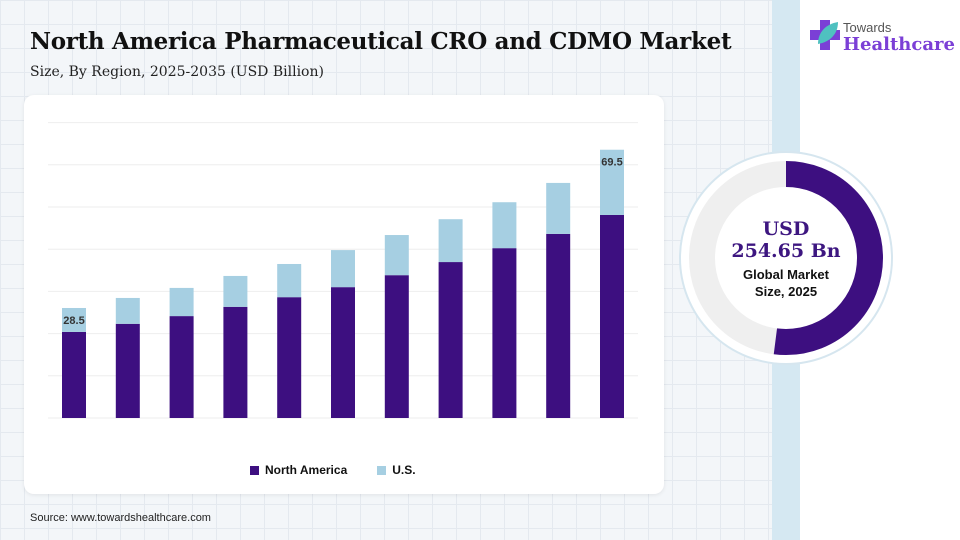  Describe the element at coordinates (289, 280) in the screenshot. I see `bar-us-2029` at that location.